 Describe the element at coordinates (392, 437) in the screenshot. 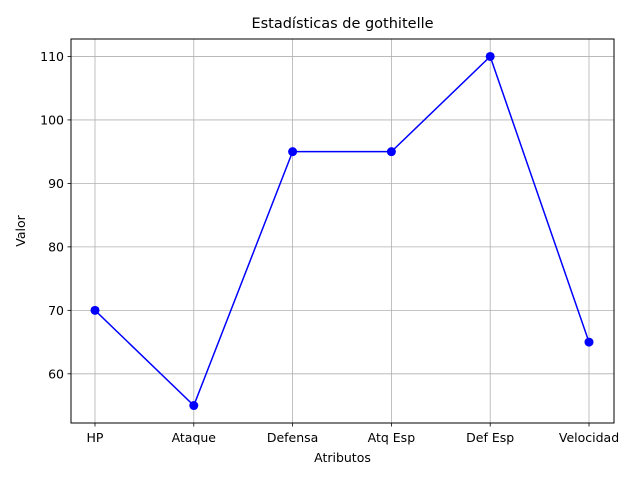

I see `x-tick-label: Atq Esp` at that location.